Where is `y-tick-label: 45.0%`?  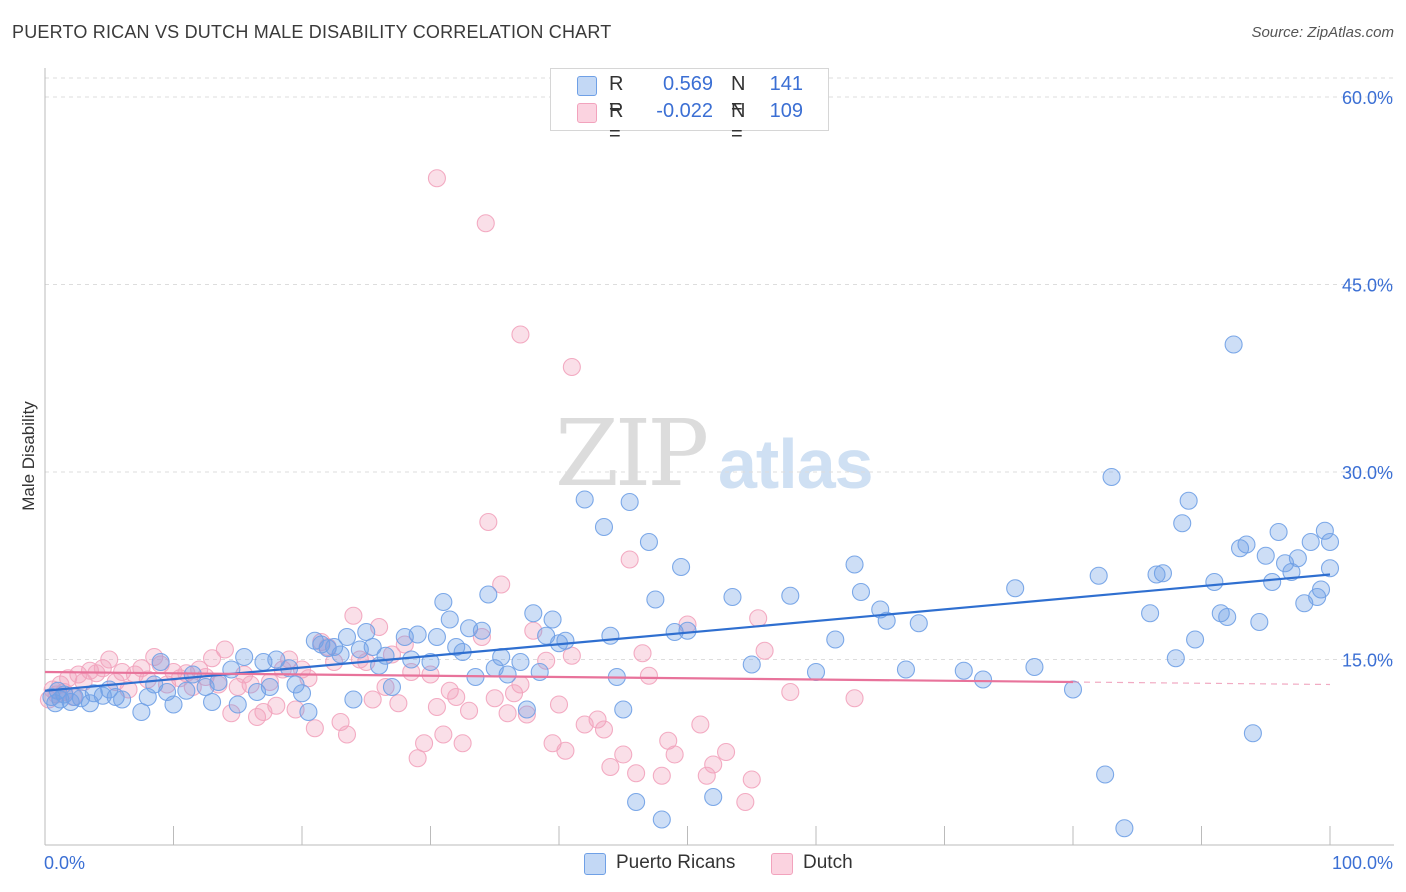
y-tick-label: 45.0% is located at coordinates (1367, 286).